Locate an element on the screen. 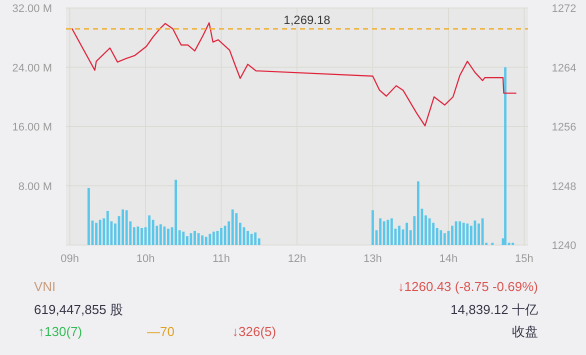 The height and width of the screenshot is (355, 586). text: ↓326(5) is located at coordinates (254, 331).